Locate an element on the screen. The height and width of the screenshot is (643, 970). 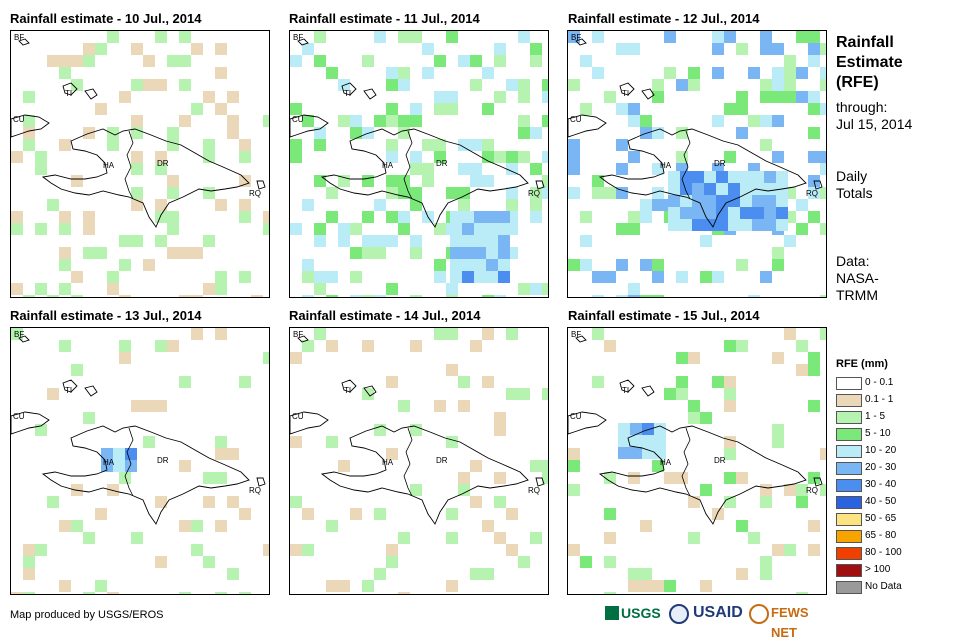
legend-swatch is located at coordinates (849, 502).